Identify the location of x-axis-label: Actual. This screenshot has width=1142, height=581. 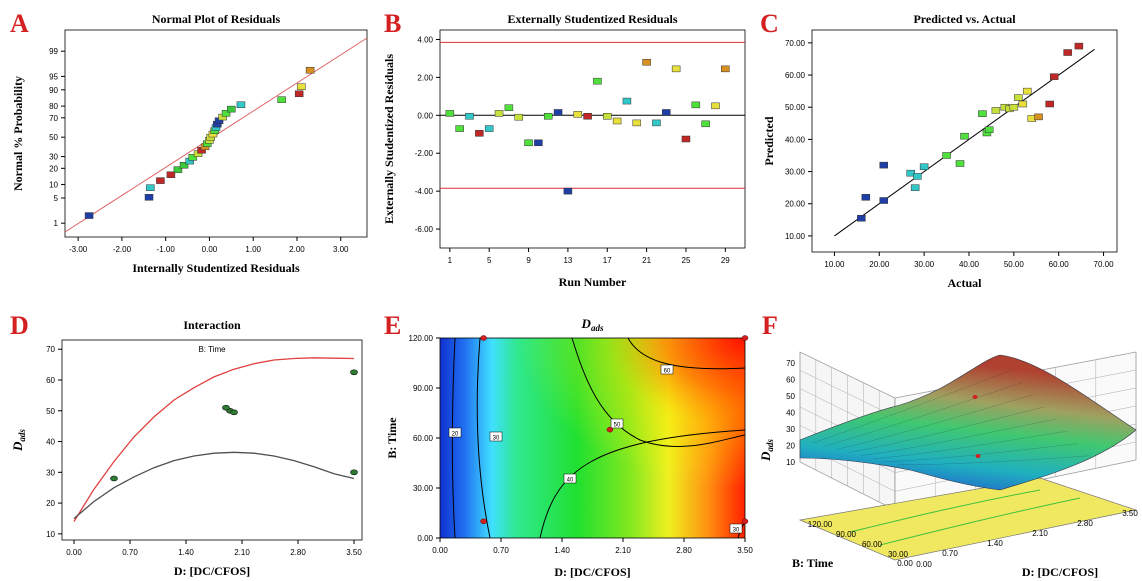
(965, 283).